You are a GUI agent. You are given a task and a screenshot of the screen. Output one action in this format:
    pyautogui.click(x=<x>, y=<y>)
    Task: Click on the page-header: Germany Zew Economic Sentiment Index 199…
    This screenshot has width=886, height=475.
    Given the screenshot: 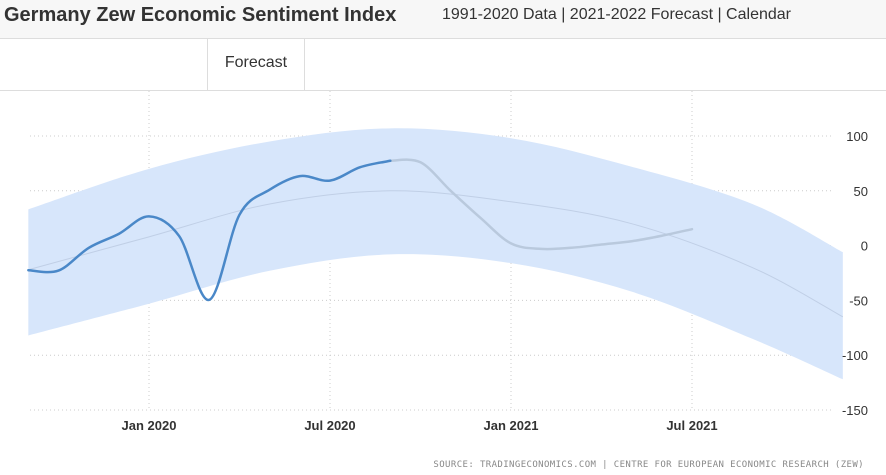 What is the action you would take?
    pyautogui.click(x=443, y=19)
    